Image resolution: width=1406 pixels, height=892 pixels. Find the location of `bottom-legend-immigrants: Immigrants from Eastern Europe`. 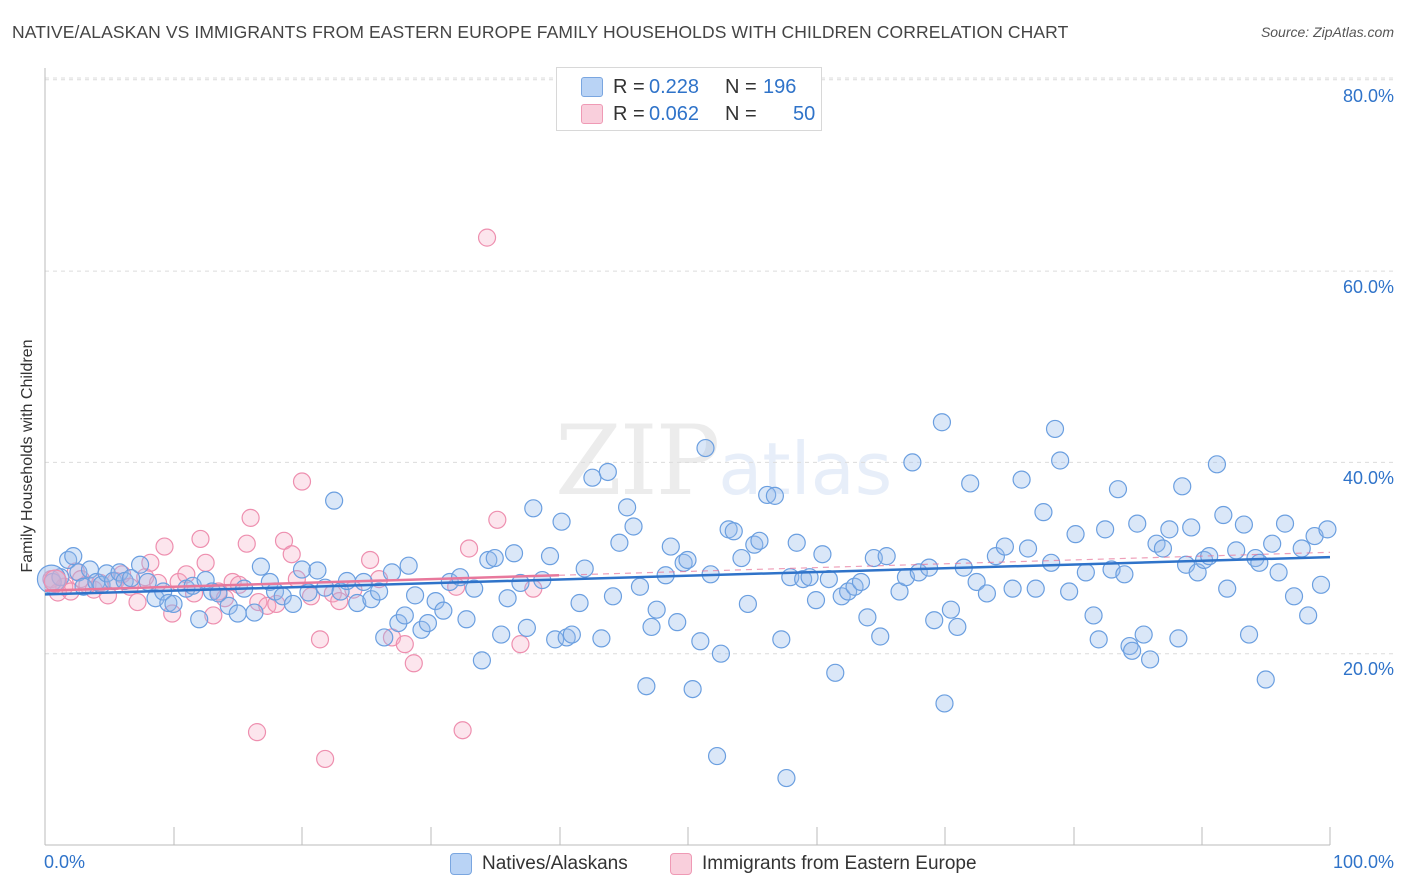

bottom-legend-immigrants: Immigrants from Eastern Europe is located at coordinates (823, 864).